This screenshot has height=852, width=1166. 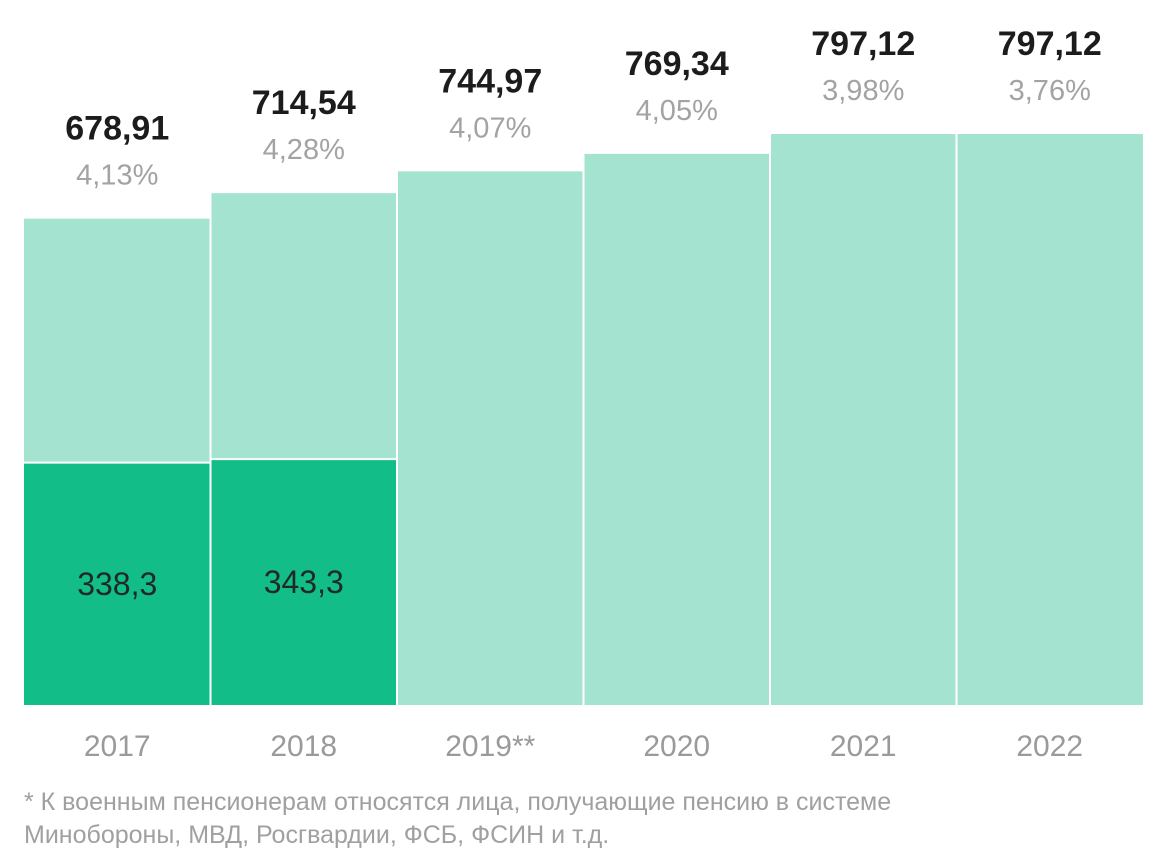 What do you see at coordinates (304, 103) in the screenshot?
I see `total-value-label: 714,54` at bounding box center [304, 103].